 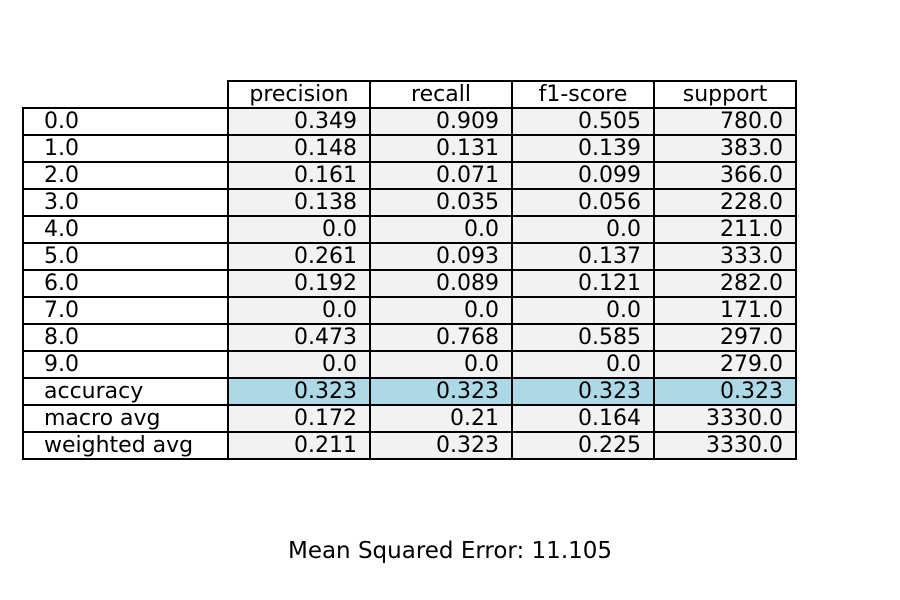 What do you see at coordinates (583, 445) in the screenshot?
I see `table-cell: 0.225` at bounding box center [583, 445].